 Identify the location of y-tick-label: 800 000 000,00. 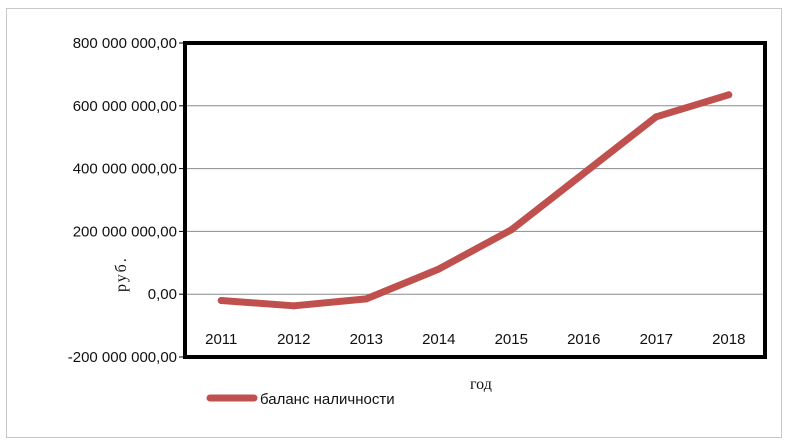
(125, 43).